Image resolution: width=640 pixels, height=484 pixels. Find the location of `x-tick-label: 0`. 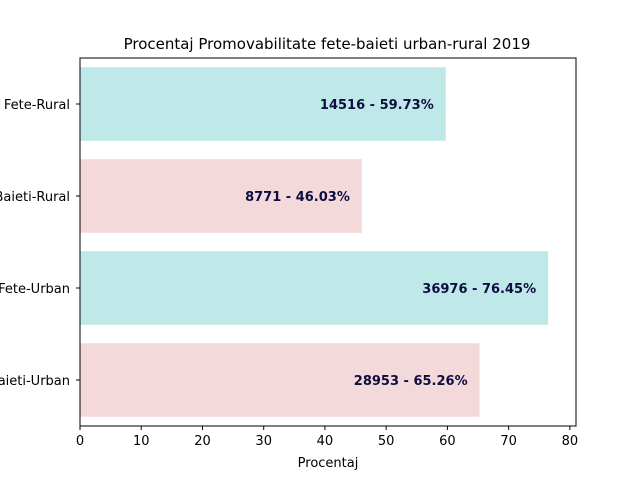

x-tick-label: 0 is located at coordinates (80, 441).